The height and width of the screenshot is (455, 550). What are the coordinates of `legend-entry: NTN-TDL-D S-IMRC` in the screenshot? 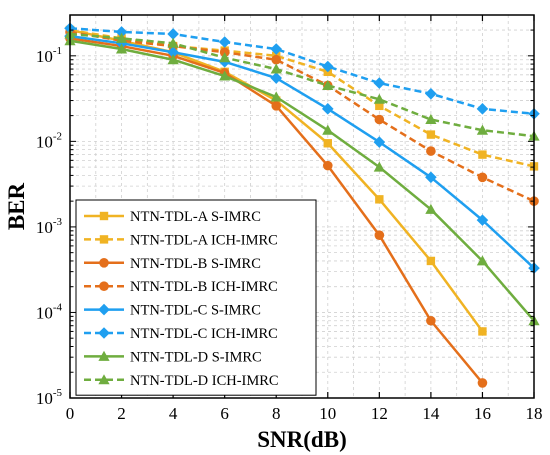 It's located at (173, 357).